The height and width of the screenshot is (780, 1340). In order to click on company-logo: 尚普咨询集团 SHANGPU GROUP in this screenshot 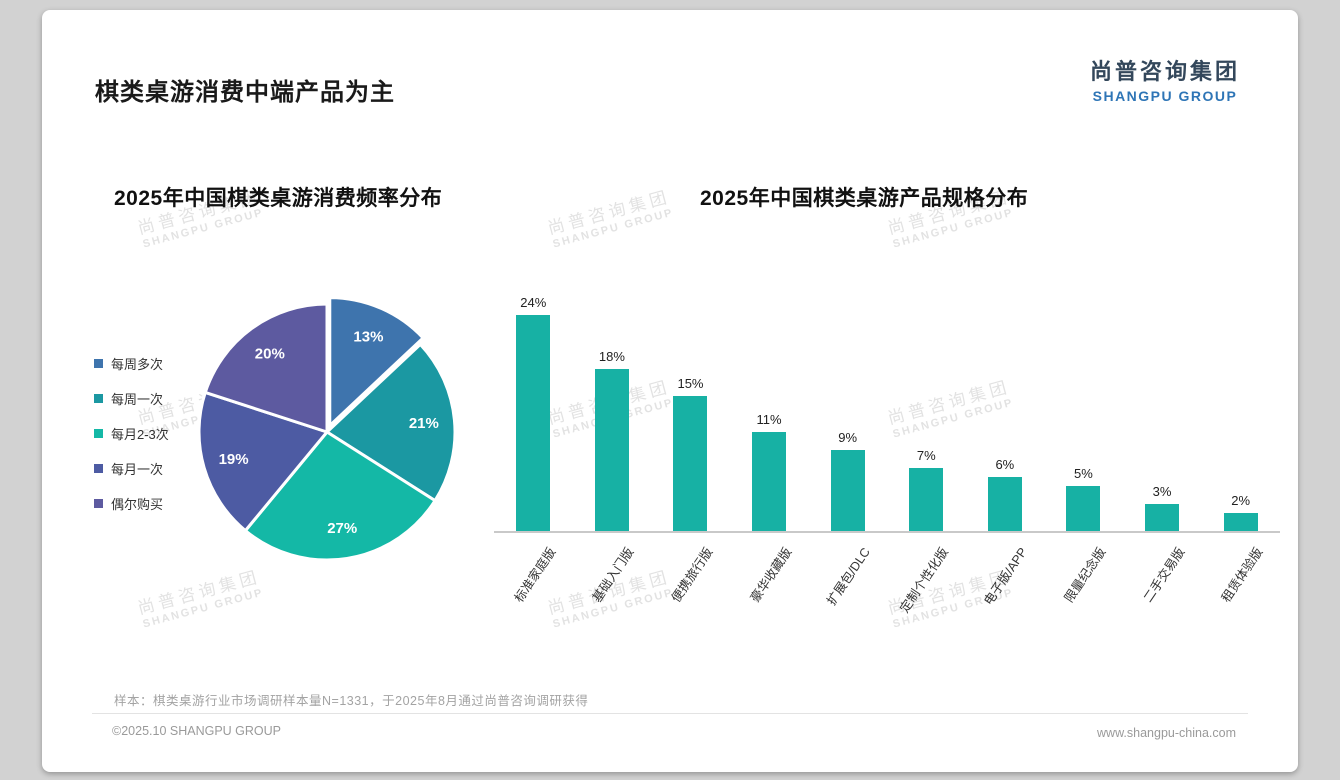, I will do `click(1165, 79)`.